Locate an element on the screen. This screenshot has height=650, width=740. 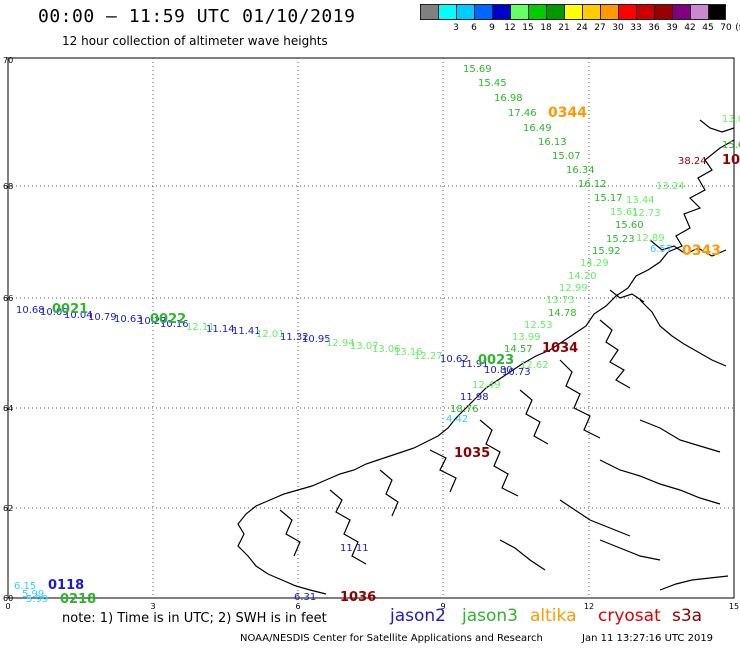
color-scale-label: 27 is located at coordinates (600, 28).